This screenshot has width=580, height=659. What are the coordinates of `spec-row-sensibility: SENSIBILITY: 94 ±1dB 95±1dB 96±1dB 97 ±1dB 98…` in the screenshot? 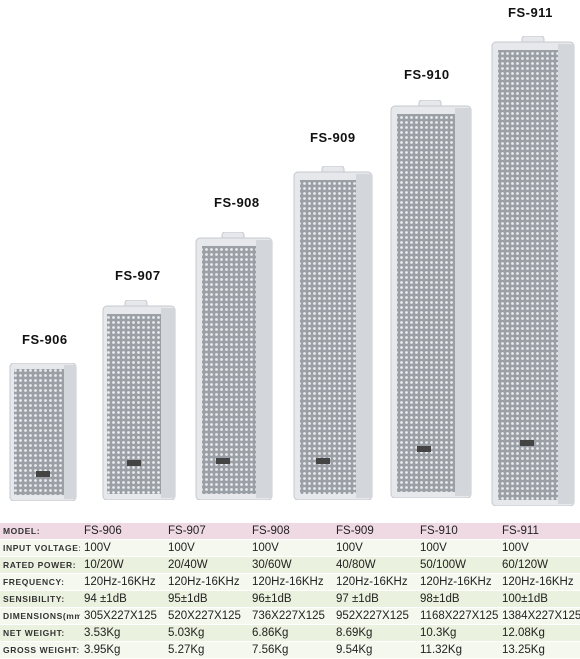 It's located at (290, 599).